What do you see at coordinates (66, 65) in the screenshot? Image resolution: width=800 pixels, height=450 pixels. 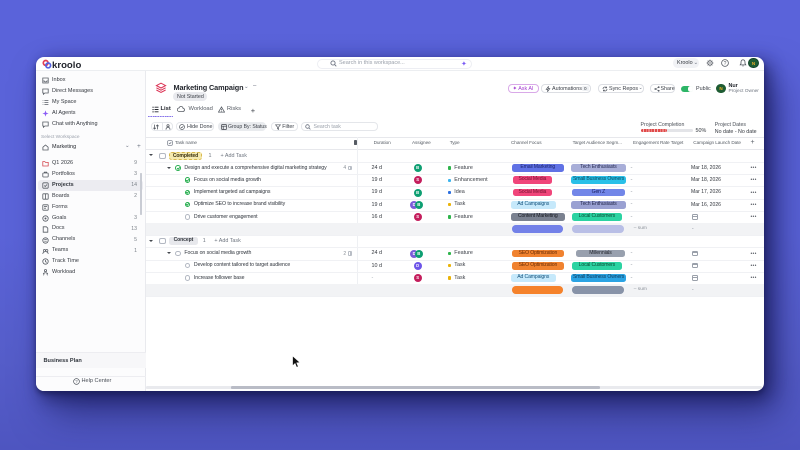 I see `svg-text: kroolo` at bounding box center [66, 65].